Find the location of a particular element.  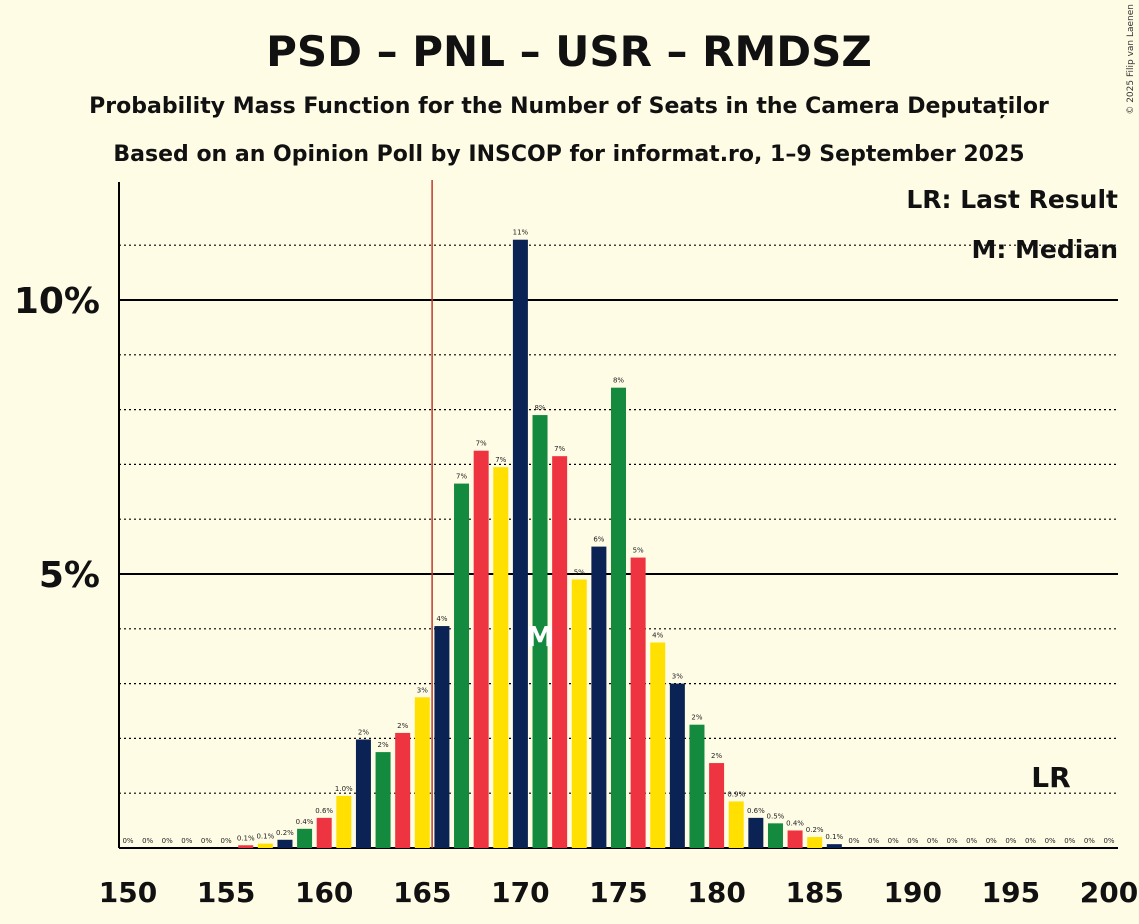

bar-label-seat-166: 4% is located at coordinates (441, 619).